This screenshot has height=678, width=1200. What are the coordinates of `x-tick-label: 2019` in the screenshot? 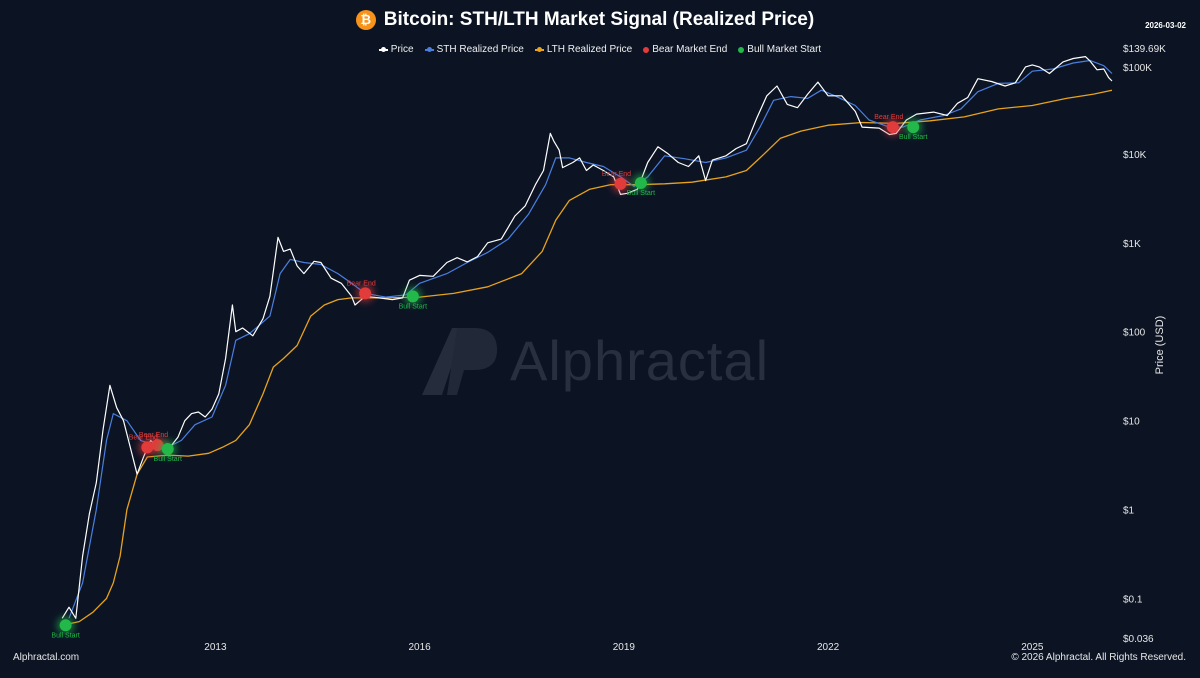 It's located at (624, 647).